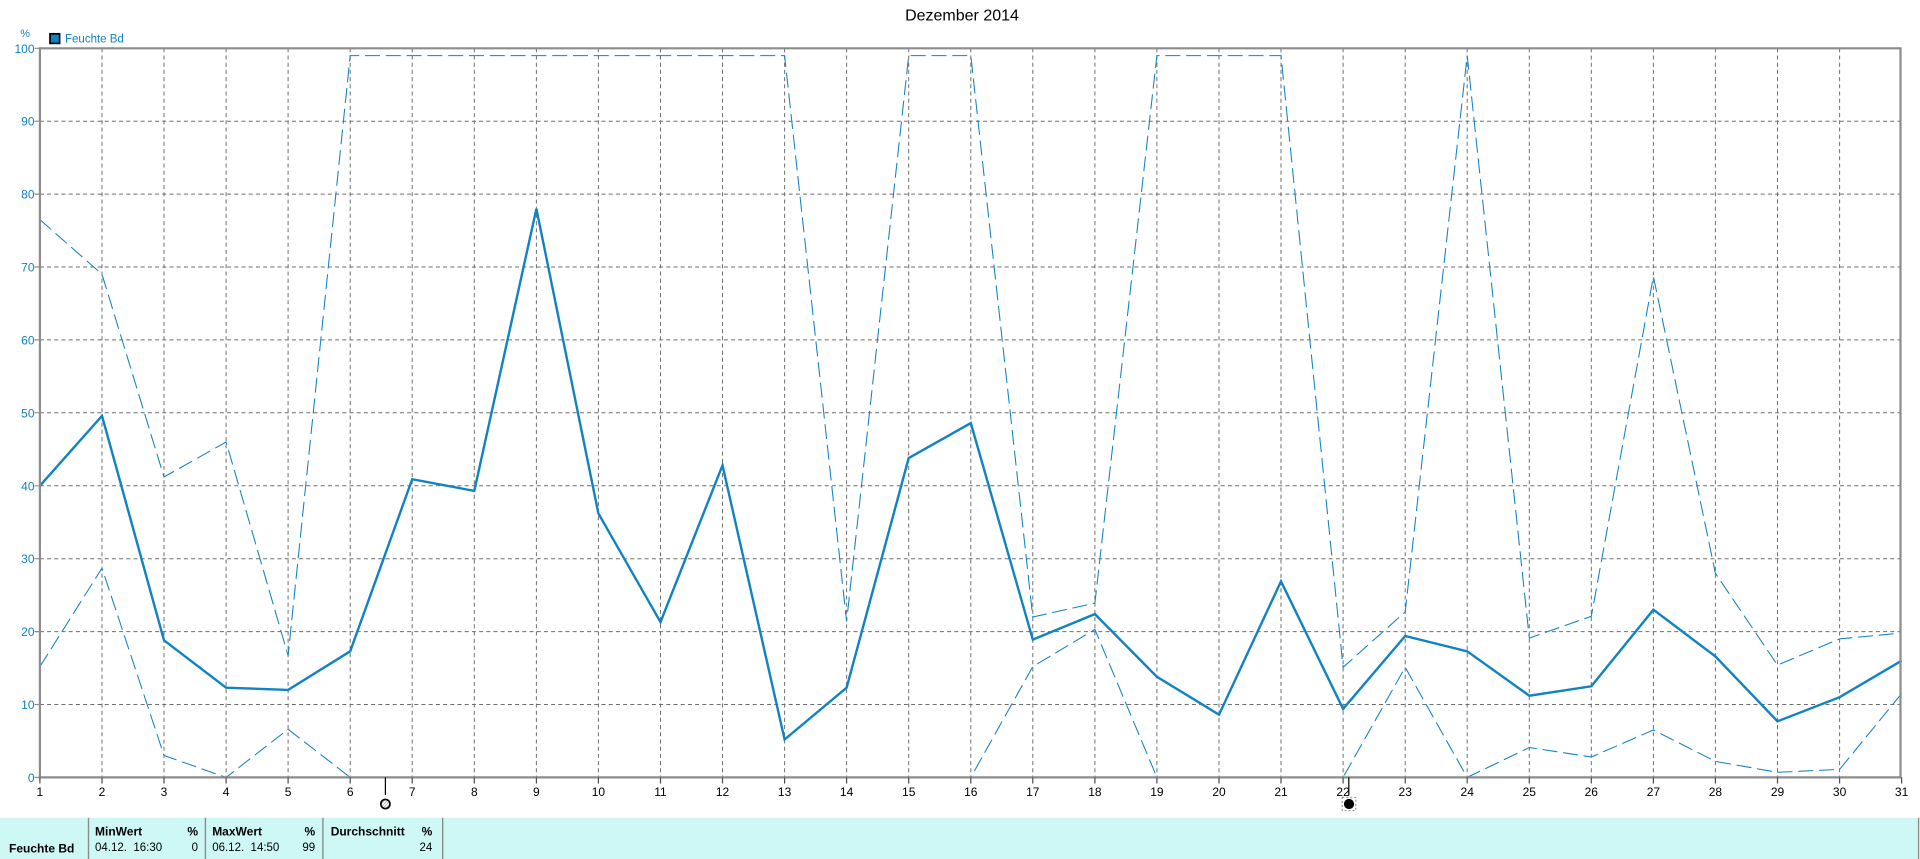 The width and height of the screenshot is (1920, 859). I want to click on svg-text: 17, so click(1033, 792).